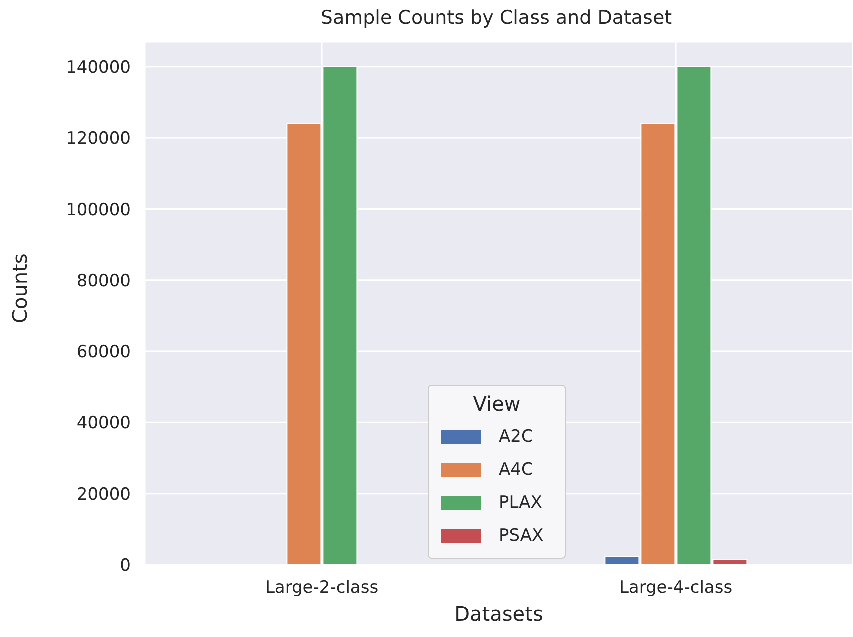 Image resolution: width=853 pixels, height=637 pixels. What do you see at coordinates (125, 566) in the screenshot?
I see `y-tick-label: 0` at bounding box center [125, 566].